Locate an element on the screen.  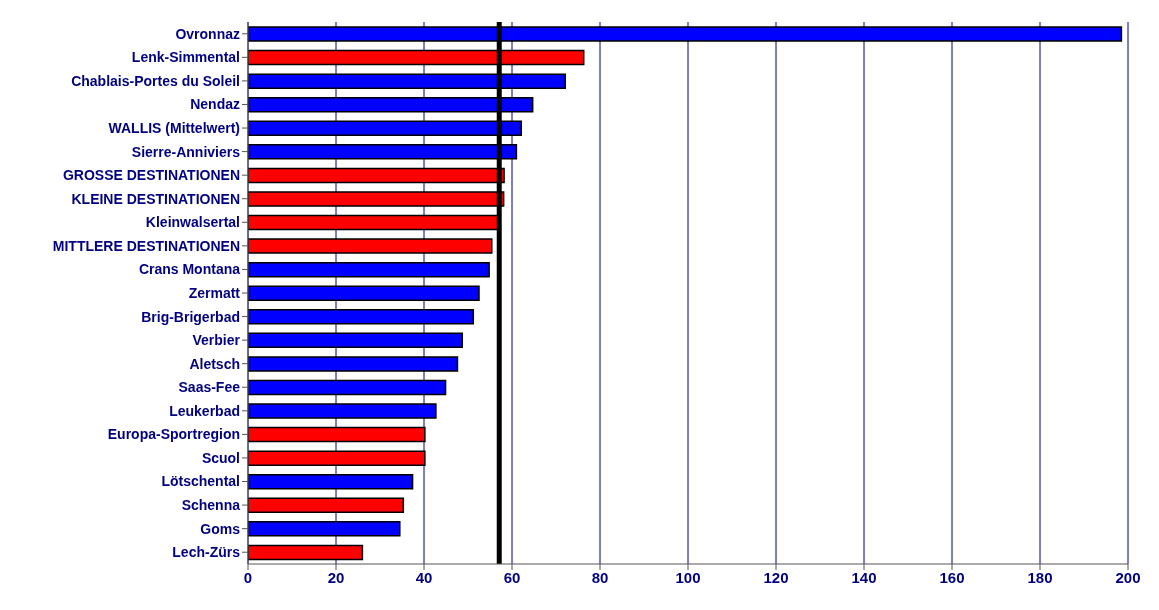
y-tick-label: Leukerbad is located at coordinates (204, 410).